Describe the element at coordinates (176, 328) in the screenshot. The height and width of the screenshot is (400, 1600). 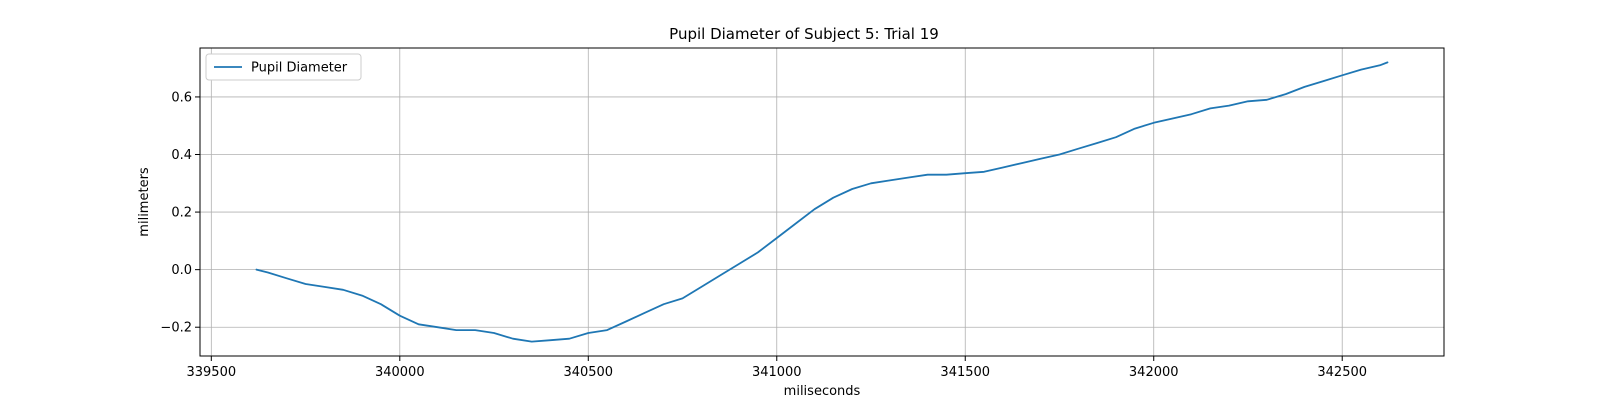
I see `y-tick-label: −0.2` at that location.